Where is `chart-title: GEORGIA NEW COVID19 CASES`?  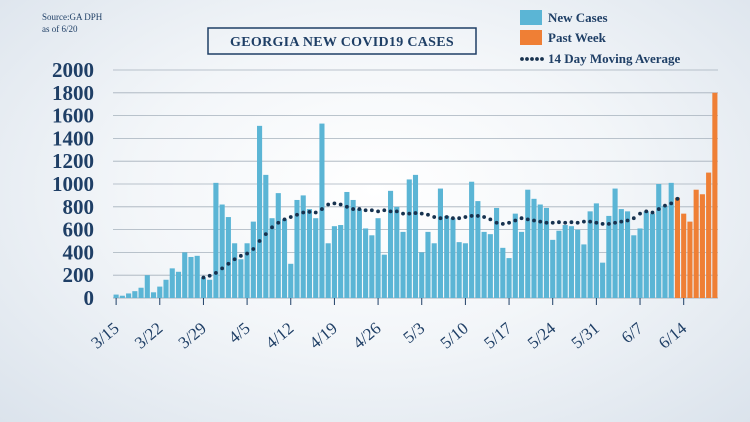 chart-title: GEORGIA NEW COVID19 CASES is located at coordinates (342, 42).